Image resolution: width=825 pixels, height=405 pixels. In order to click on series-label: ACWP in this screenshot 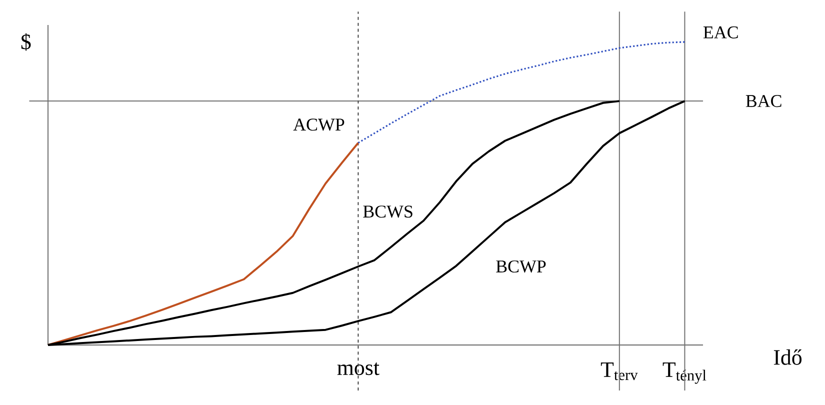, I will do `click(318, 124)`.